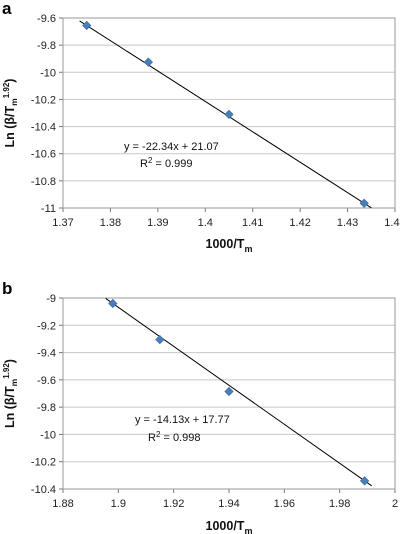  Describe the element at coordinates (347, 223) in the screenshot. I see `x-tick-label: 1.43` at that location.